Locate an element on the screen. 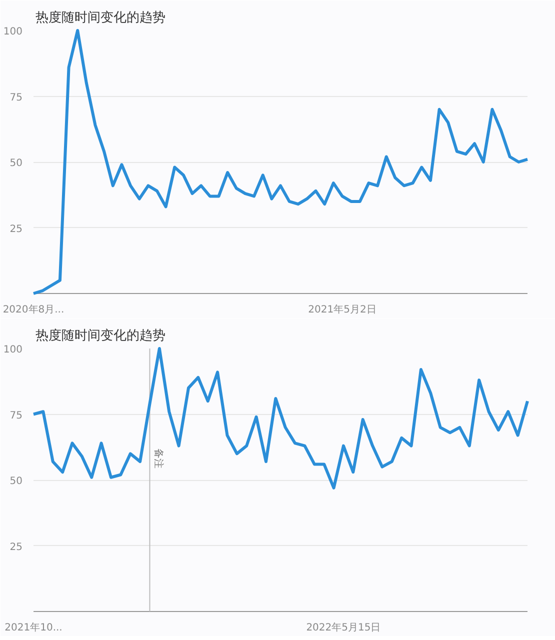 This screenshot has width=555, height=640. x-tick-label: 2021年5月2日 is located at coordinates (342, 310).